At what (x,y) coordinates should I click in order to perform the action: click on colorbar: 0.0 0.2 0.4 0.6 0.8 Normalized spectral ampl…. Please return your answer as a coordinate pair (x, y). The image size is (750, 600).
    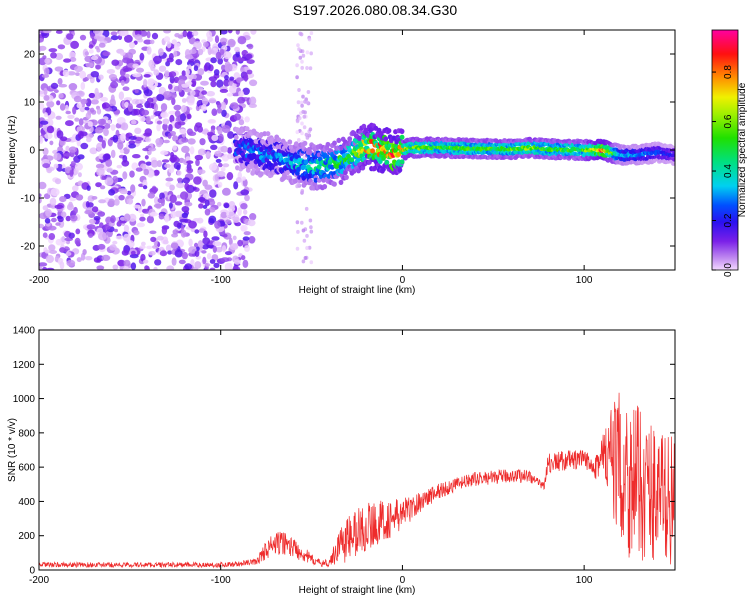
    Looking at the image, I should click on (729, 153).